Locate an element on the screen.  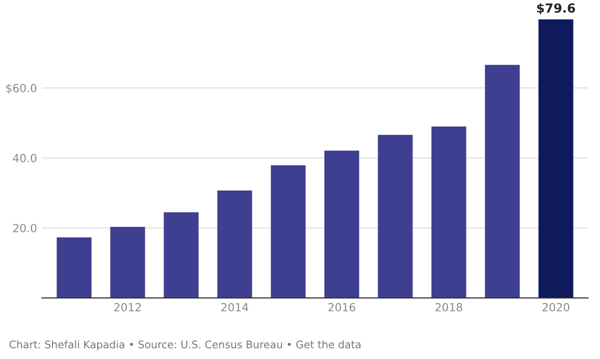
text: Chart: Shefali Kapadia • Source: U.S. Census Bureau • Get the data is located at coordinates (185, 345).